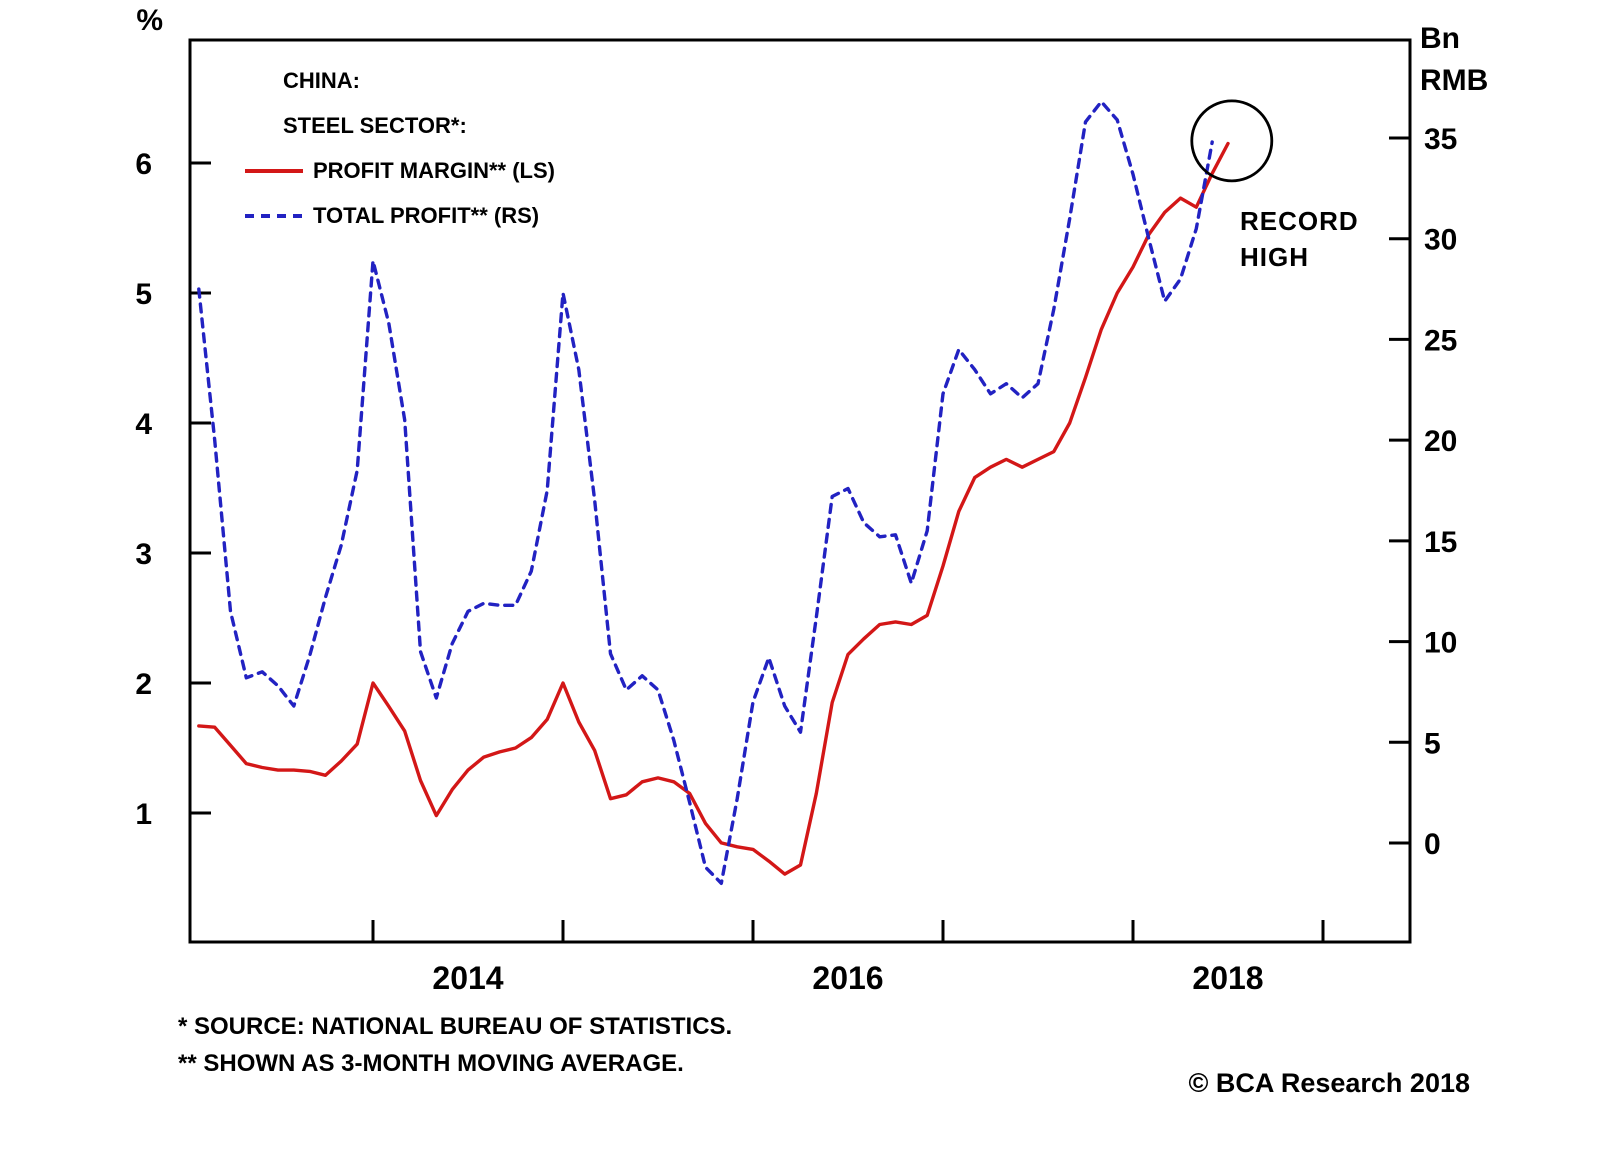 This screenshot has width=1600, height=1152. What do you see at coordinates (1432, 844) in the screenshot?
I see `svg-text: 0` at bounding box center [1432, 844].